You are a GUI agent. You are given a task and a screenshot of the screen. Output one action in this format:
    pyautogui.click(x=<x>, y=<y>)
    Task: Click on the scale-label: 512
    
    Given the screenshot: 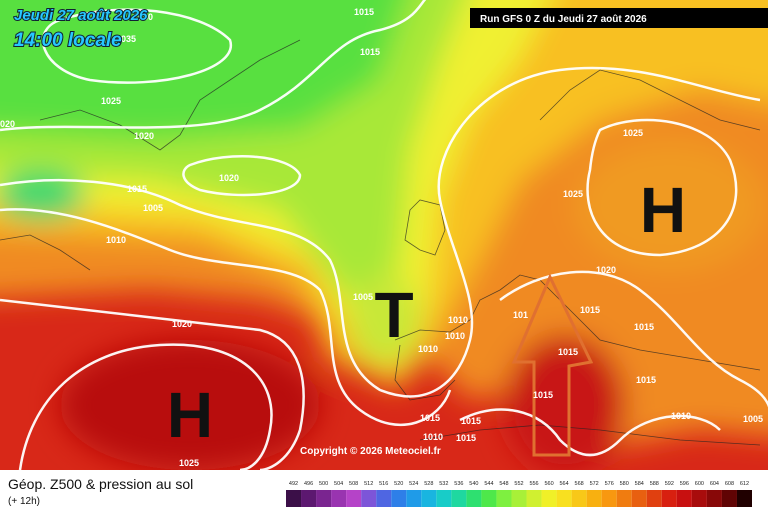 What is the action you would take?
    pyautogui.click(x=368, y=484)
    